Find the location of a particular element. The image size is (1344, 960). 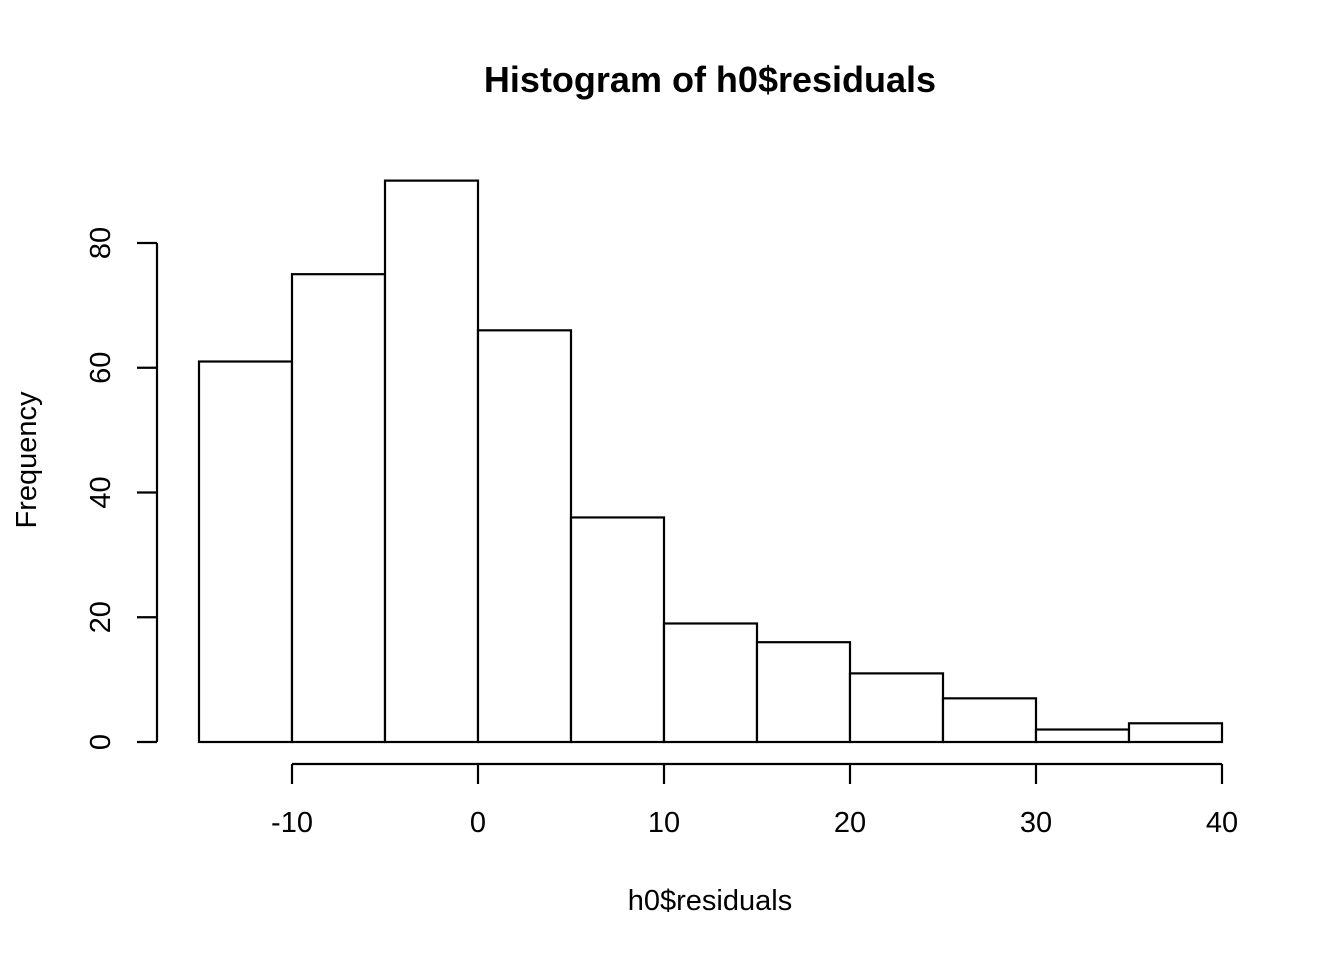

chart-title: Histogram of h0$residuals is located at coordinates (710, 79).